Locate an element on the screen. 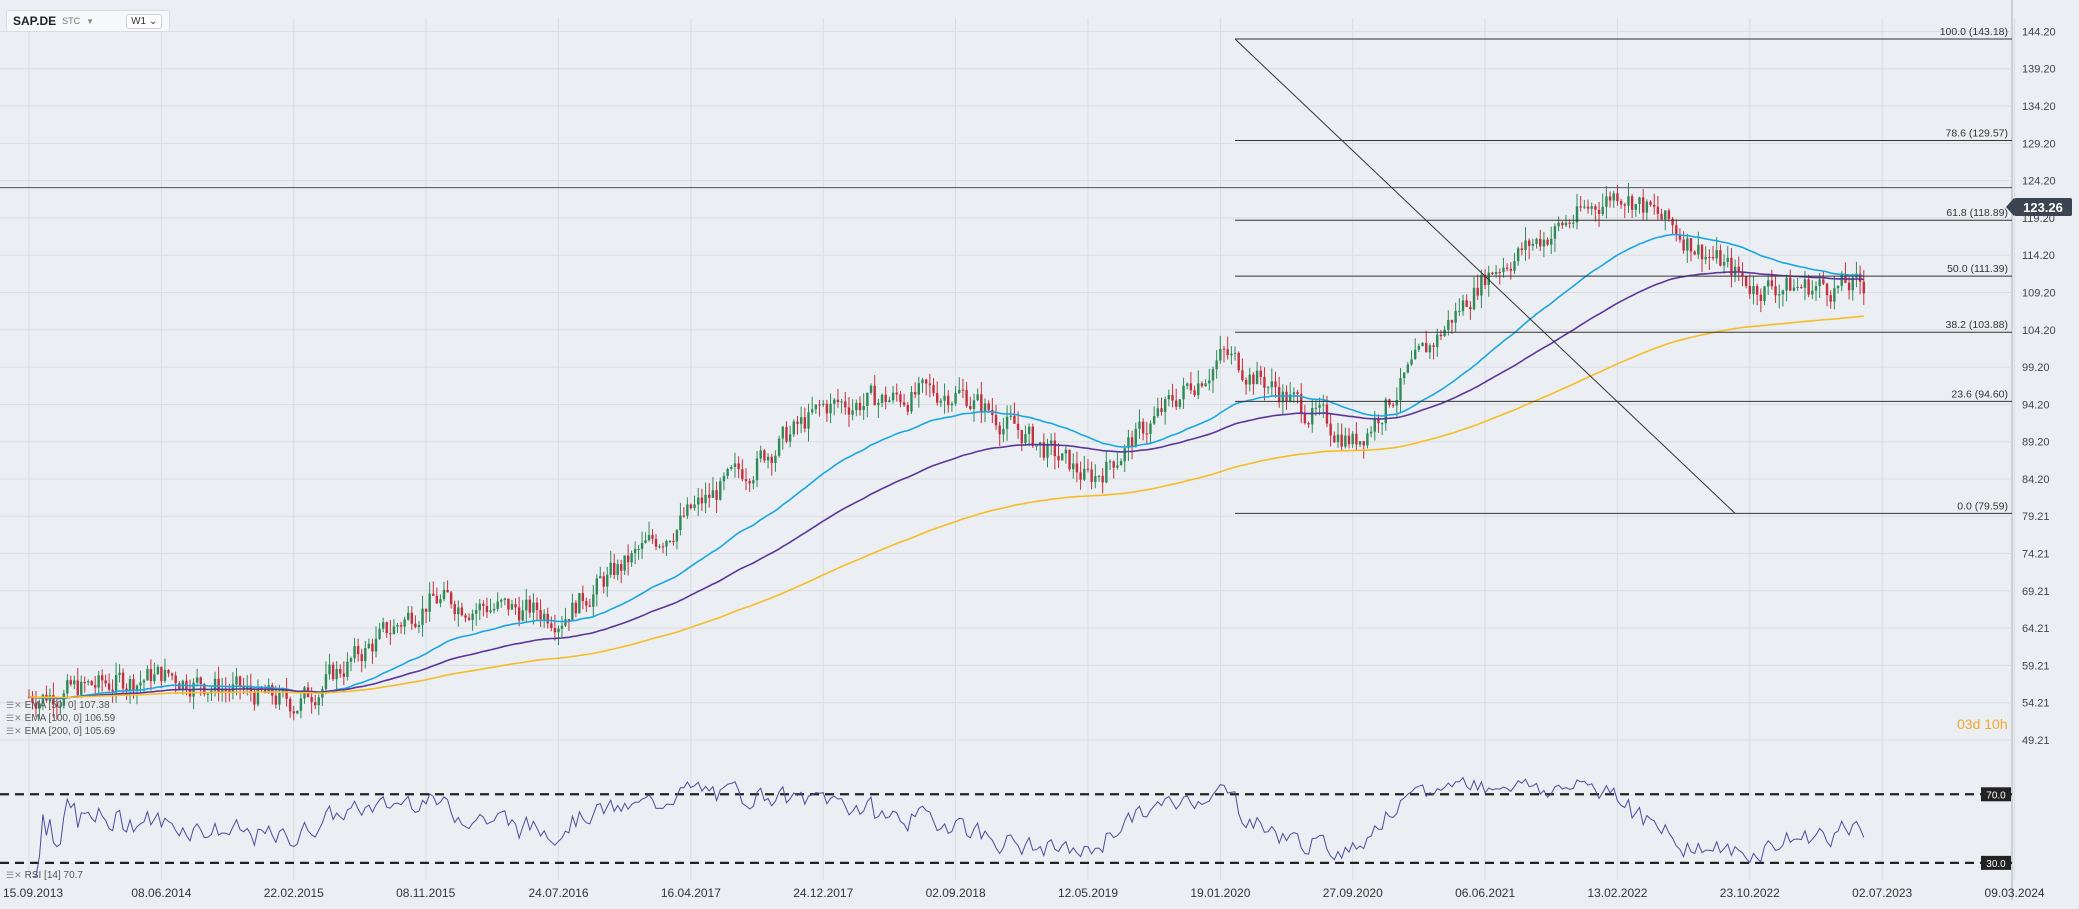  ema50-legend: ☰✕ EMA [50, 0] 107.38 is located at coordinates (60, 705).